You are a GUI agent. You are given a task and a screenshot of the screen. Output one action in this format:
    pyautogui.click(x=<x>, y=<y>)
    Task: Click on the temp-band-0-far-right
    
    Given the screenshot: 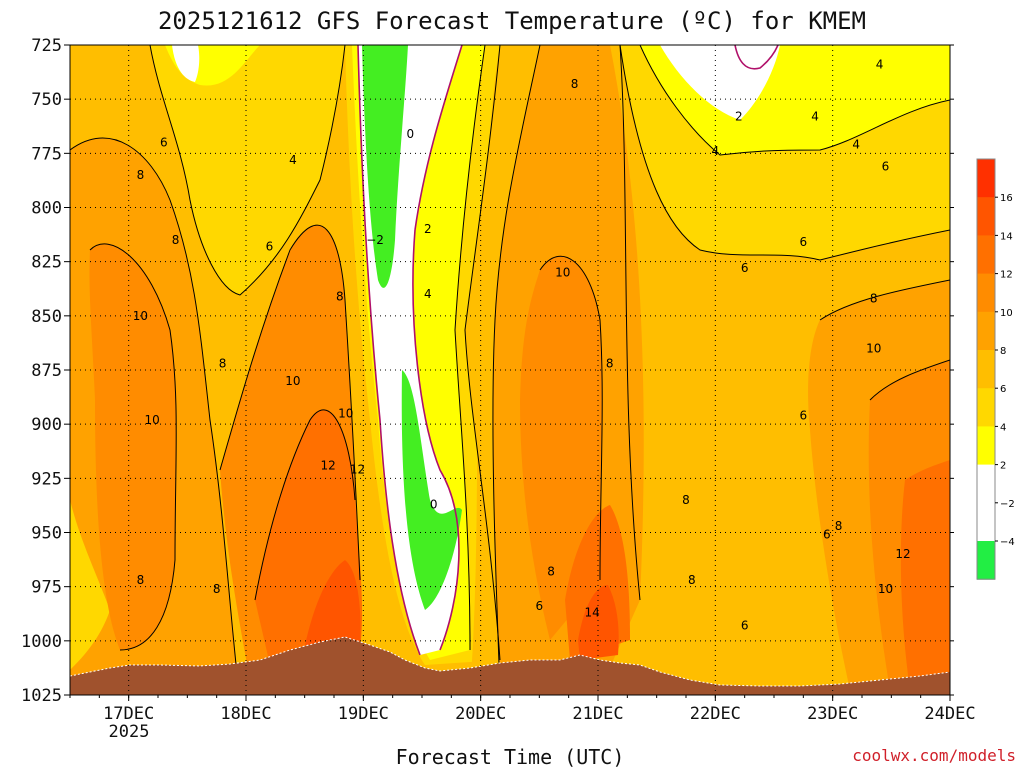 What is the action you would take?
    pyautogui.click(x=720, y=82)
    